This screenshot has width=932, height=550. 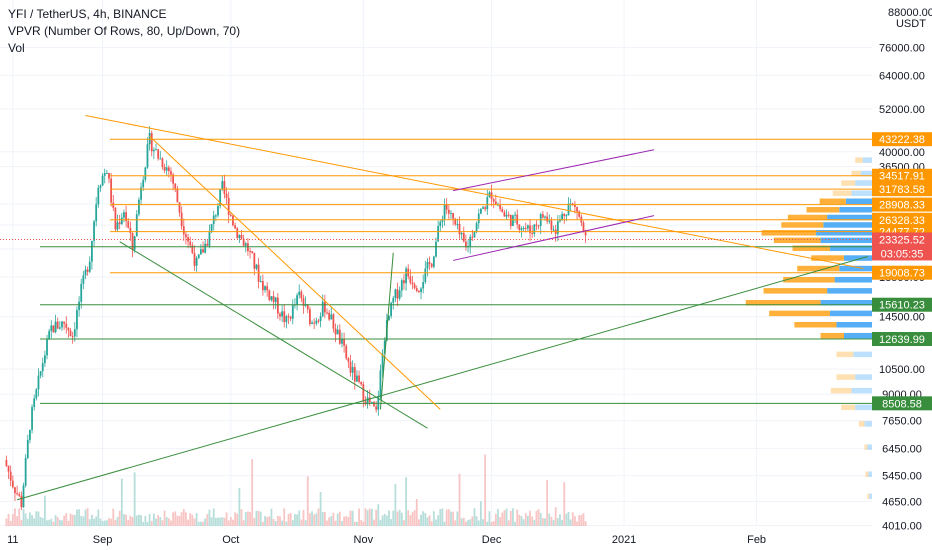 I want to click on time-axis: 11 Sep Oct Nov Dec 2021 Feb, so click(x=386, y=540).